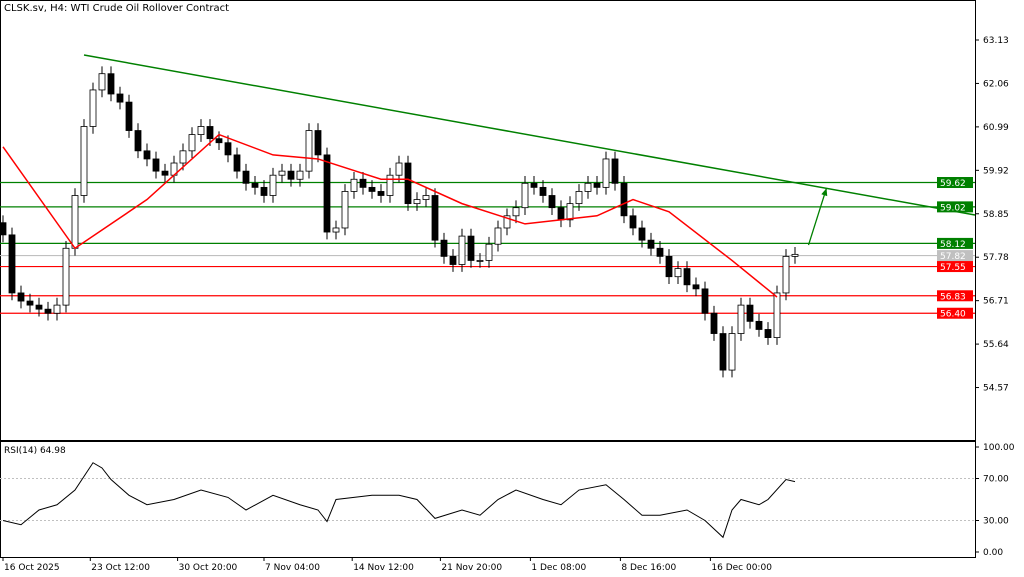  I want to click on rsi-line, so click(399, 500).